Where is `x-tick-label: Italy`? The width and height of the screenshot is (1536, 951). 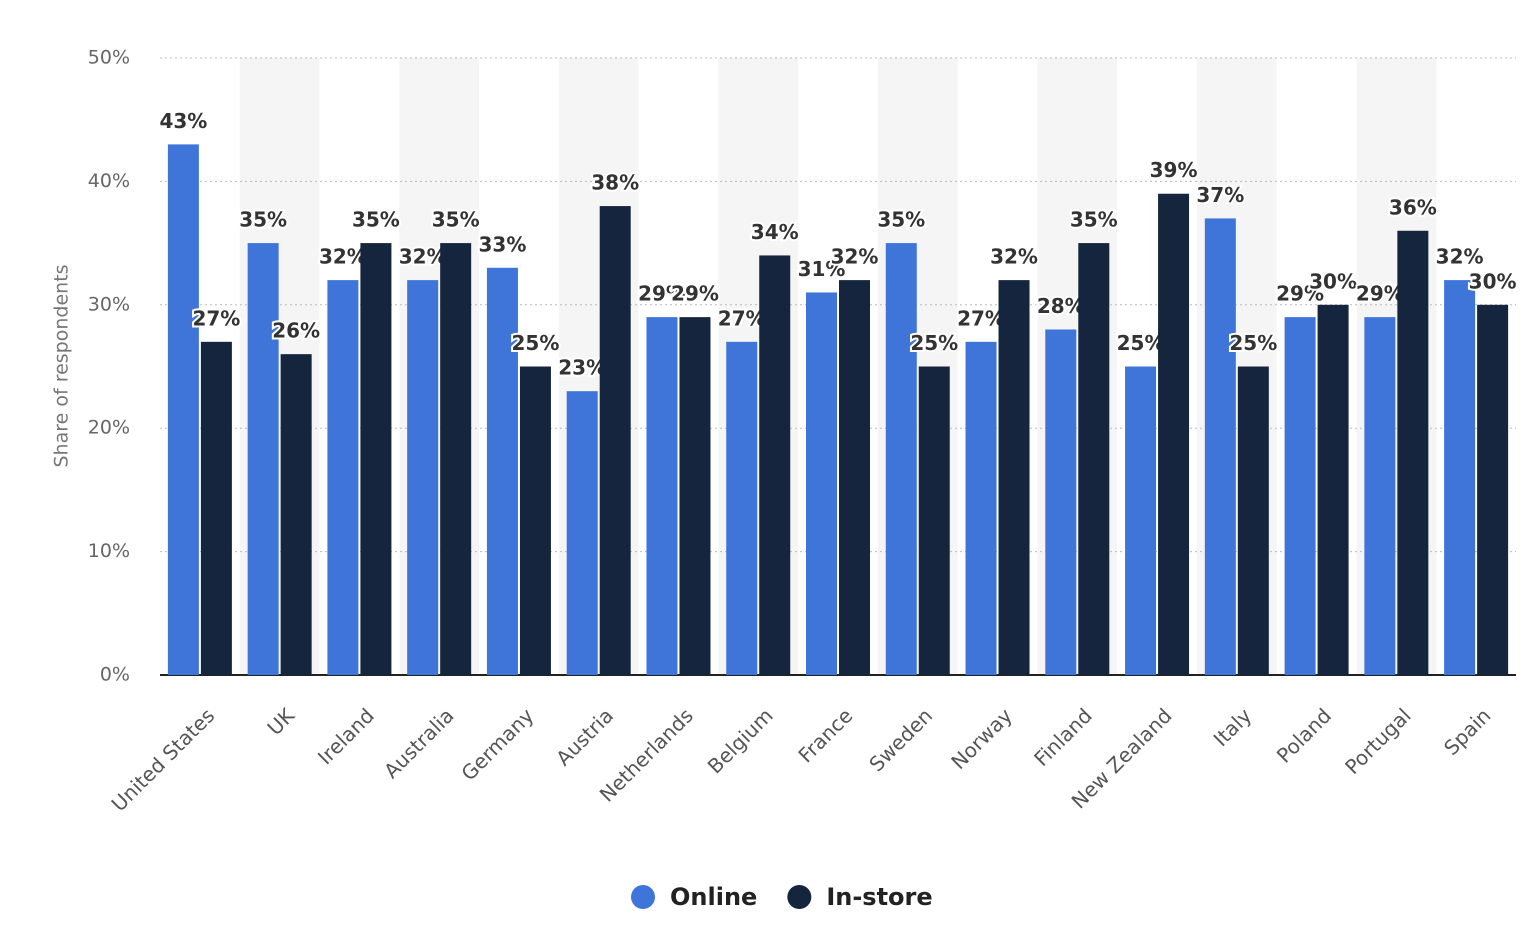 x-tick-label: Italy is located at coordinates (1233, 727).